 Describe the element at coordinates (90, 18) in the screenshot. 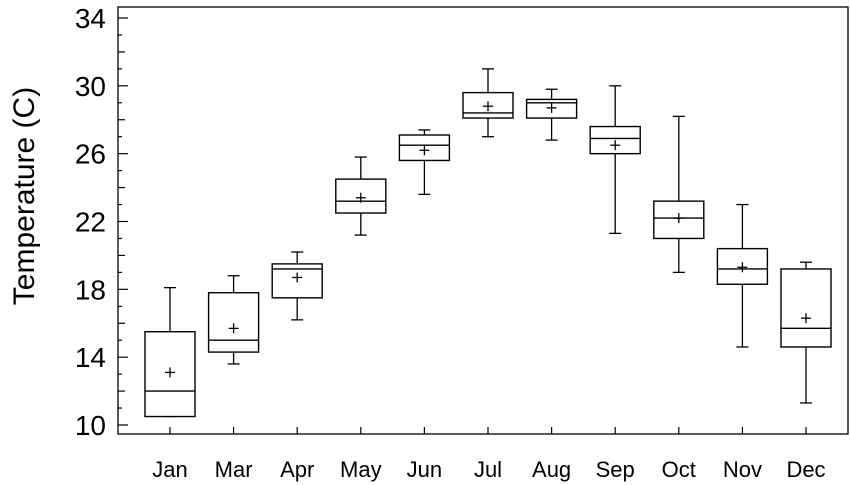

I see `y-tick-label: 34` at that location.